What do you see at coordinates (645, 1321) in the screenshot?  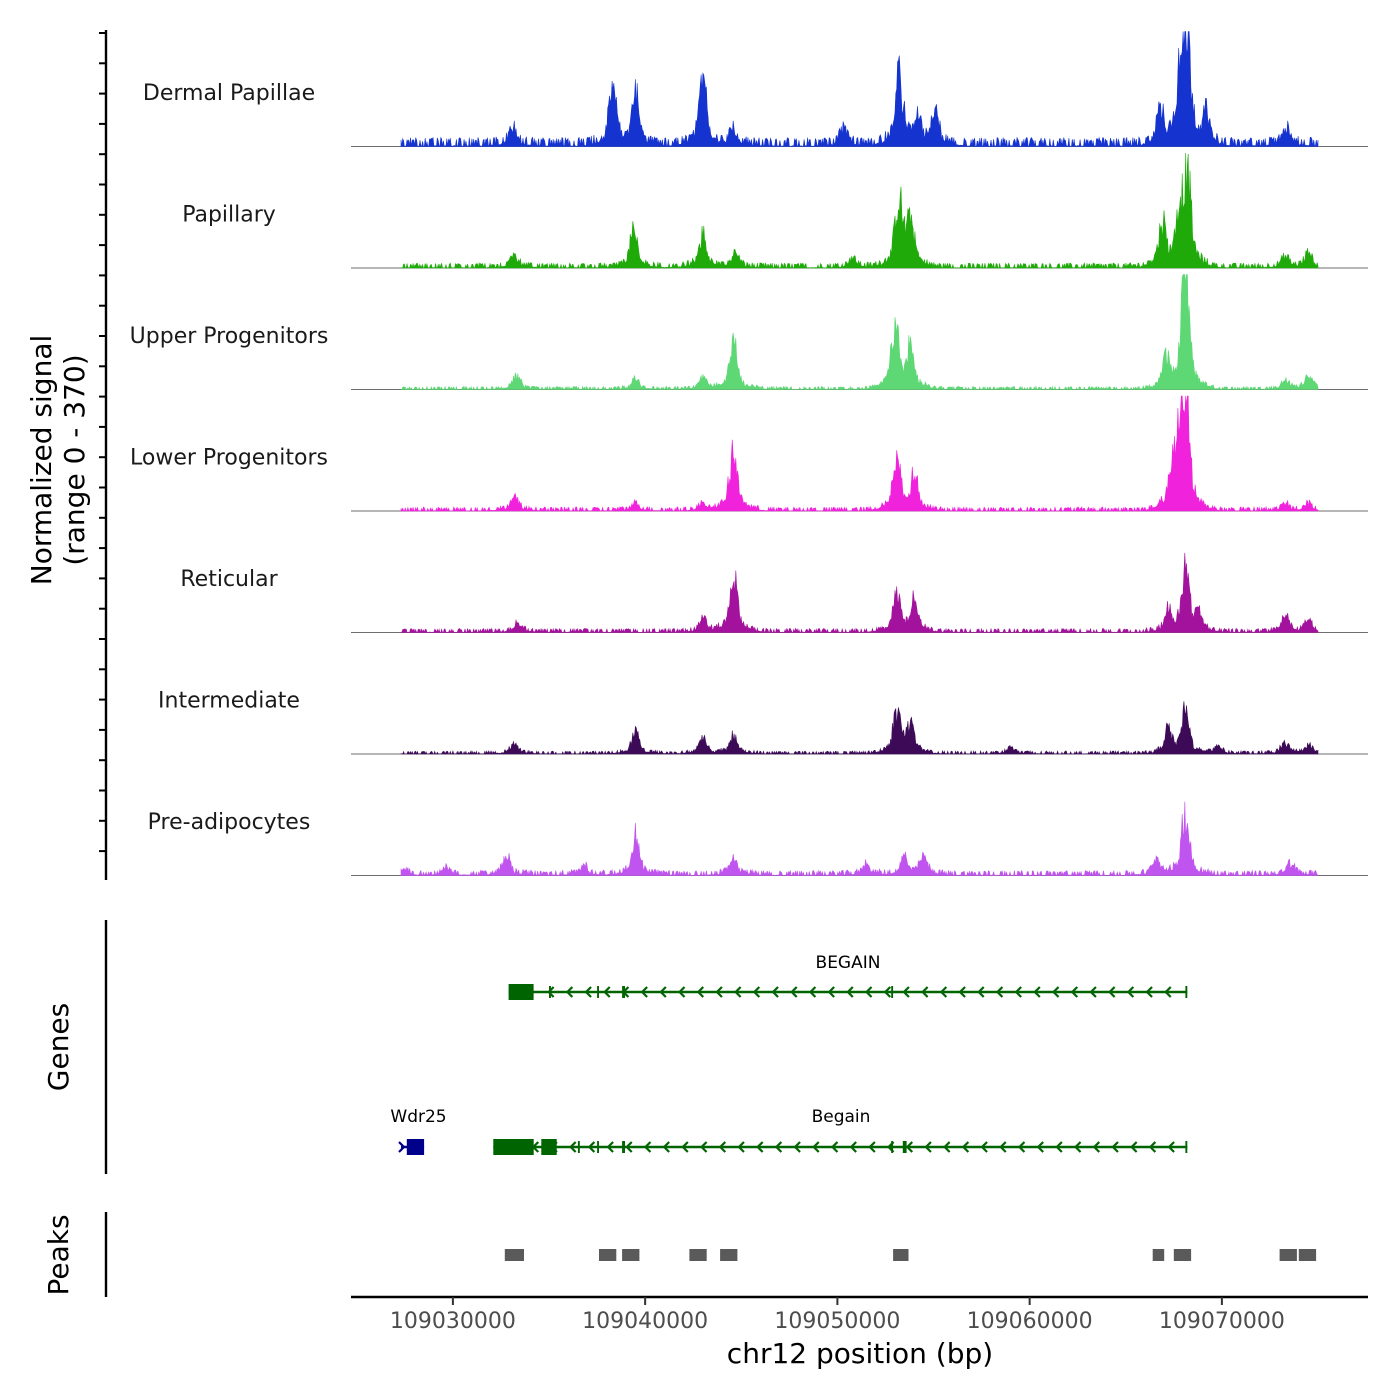 I see `x-tick-label: 109040000` at bounding box center [645, 1321].